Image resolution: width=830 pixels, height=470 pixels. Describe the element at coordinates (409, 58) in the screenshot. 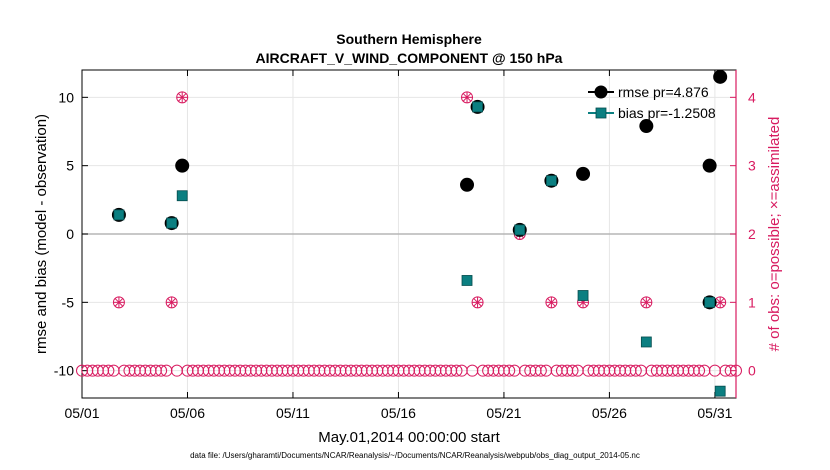

I see `chart-subtitle: AIRCRAFT_V_WIND_COMPONENT @ 150 hPa` at that location.